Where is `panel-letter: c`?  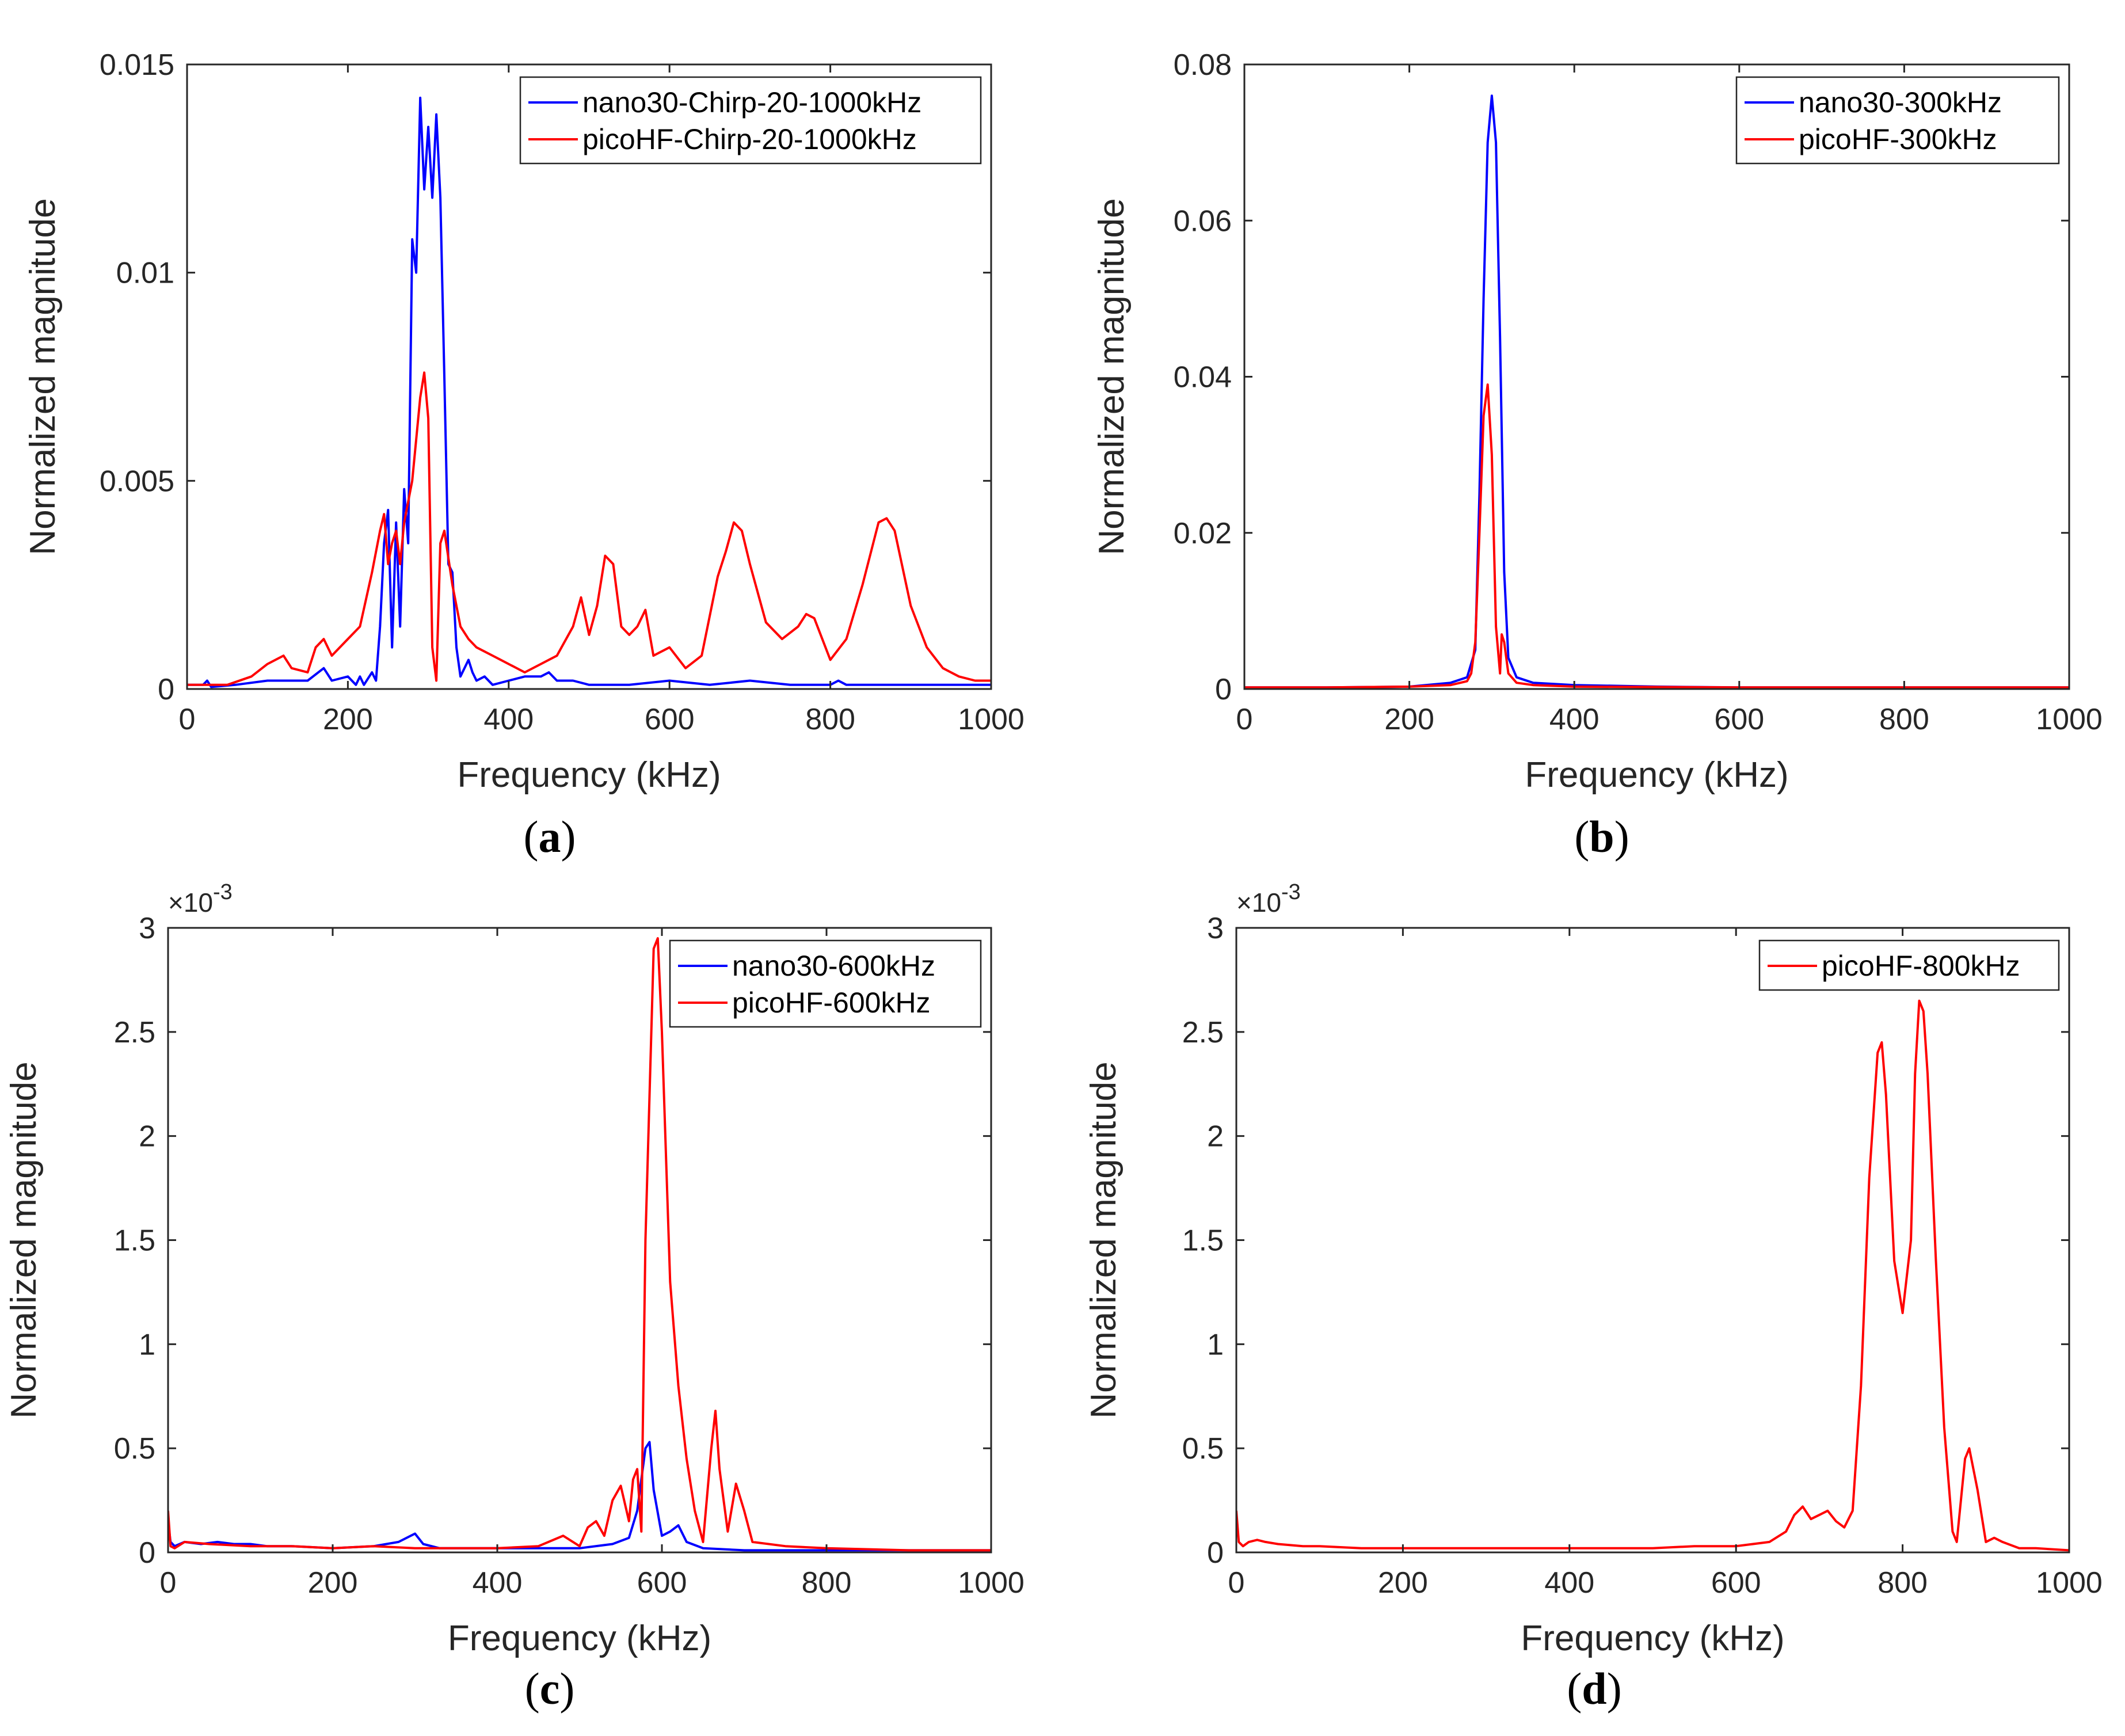
panel-letter: c is located at coordinates (550, 1688).